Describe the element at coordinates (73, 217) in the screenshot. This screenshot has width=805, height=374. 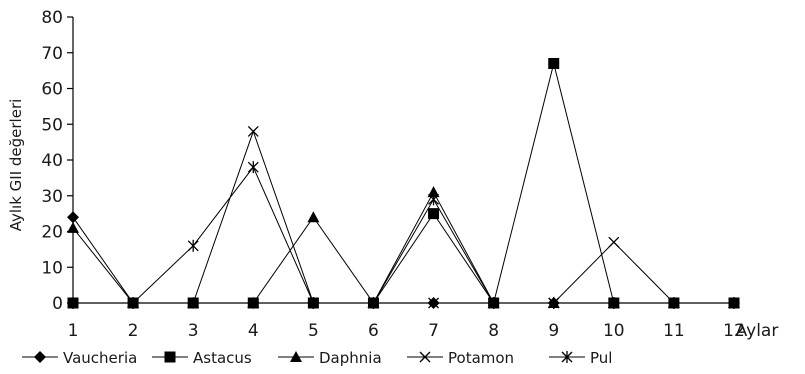
I see `data-point-vaucheria` at that location.